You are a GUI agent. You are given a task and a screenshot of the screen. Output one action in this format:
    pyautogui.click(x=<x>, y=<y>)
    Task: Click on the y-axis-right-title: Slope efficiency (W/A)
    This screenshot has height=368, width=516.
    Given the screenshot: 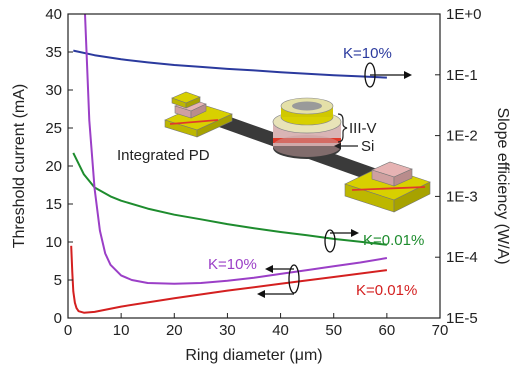 What is the action you would take?
    pyautogui.click(x=502, y=185)
    